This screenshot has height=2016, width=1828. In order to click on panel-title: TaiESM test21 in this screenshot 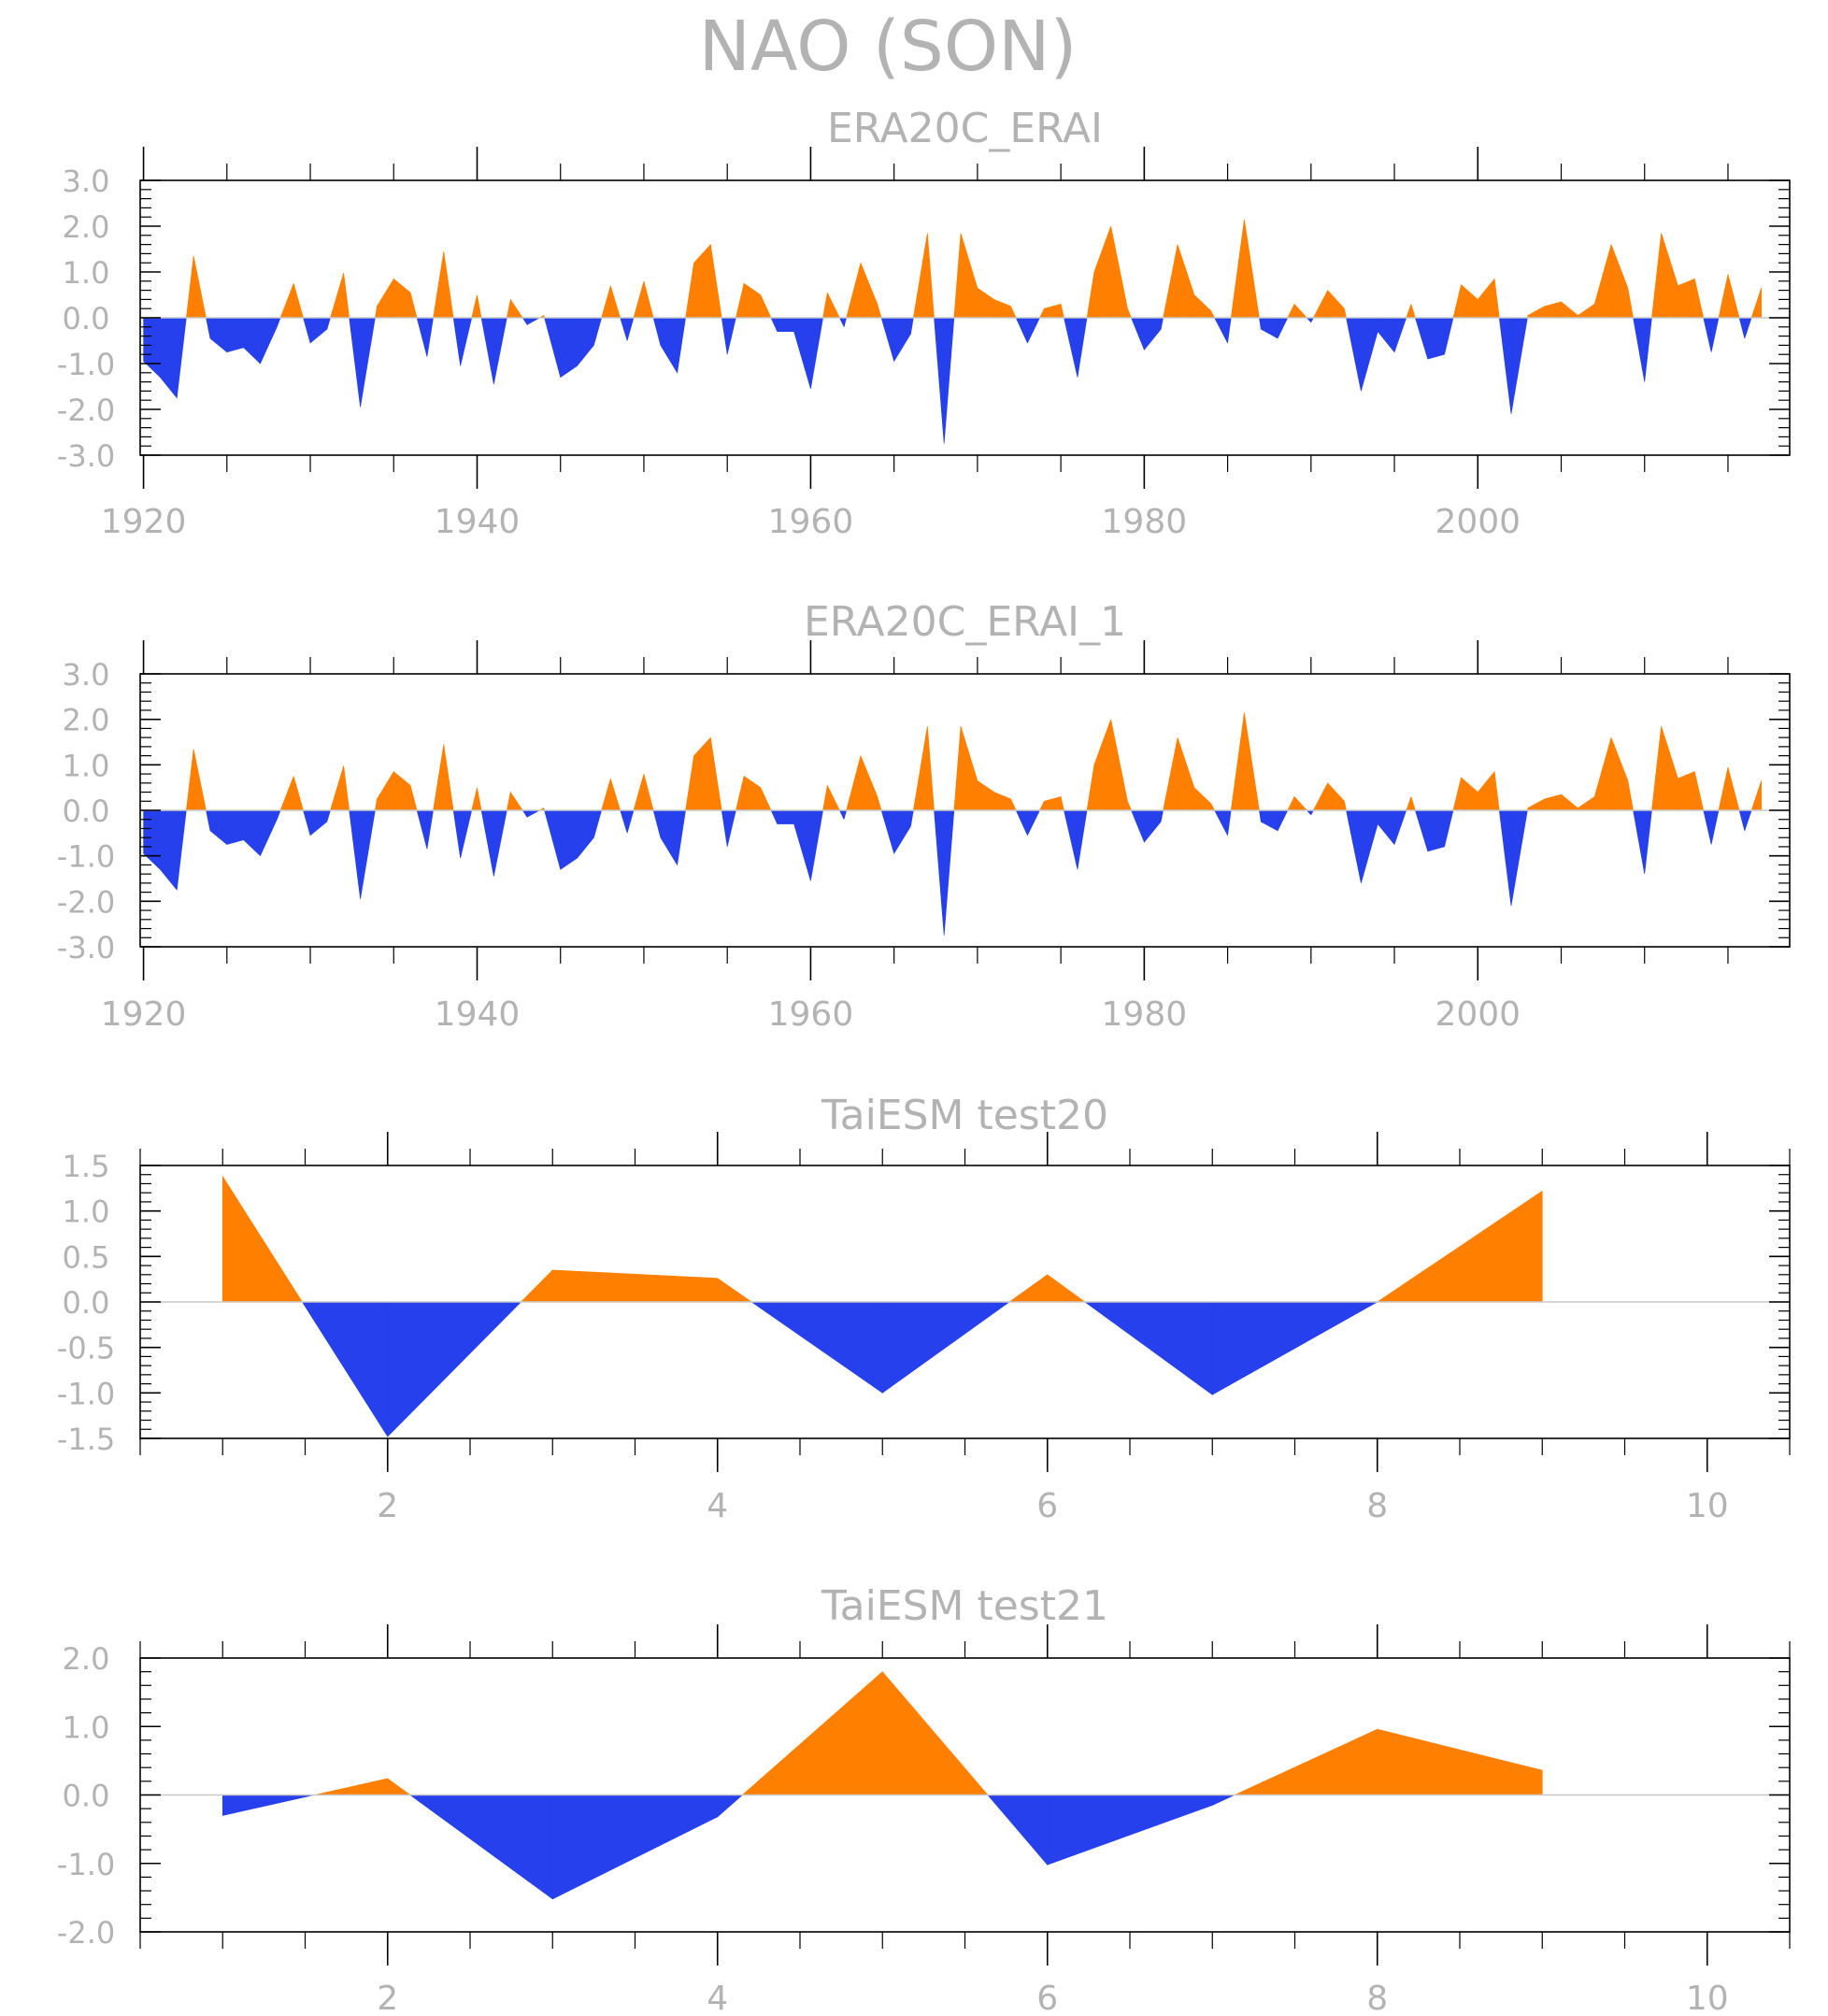, I will do `click(965, 1606)`.